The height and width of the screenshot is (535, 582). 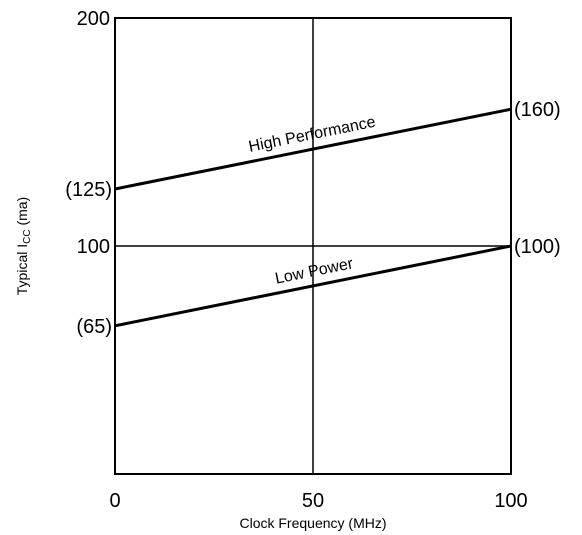 I want to click on y-axis-label-suffix: (ma), so click(x=22, y=213).